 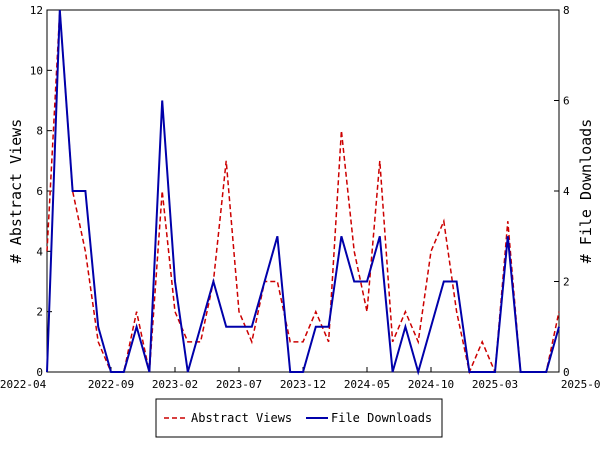 I want to click on left-axis-ticks: 0 2 4 6 8 10 12, so click(x=41, y=191).